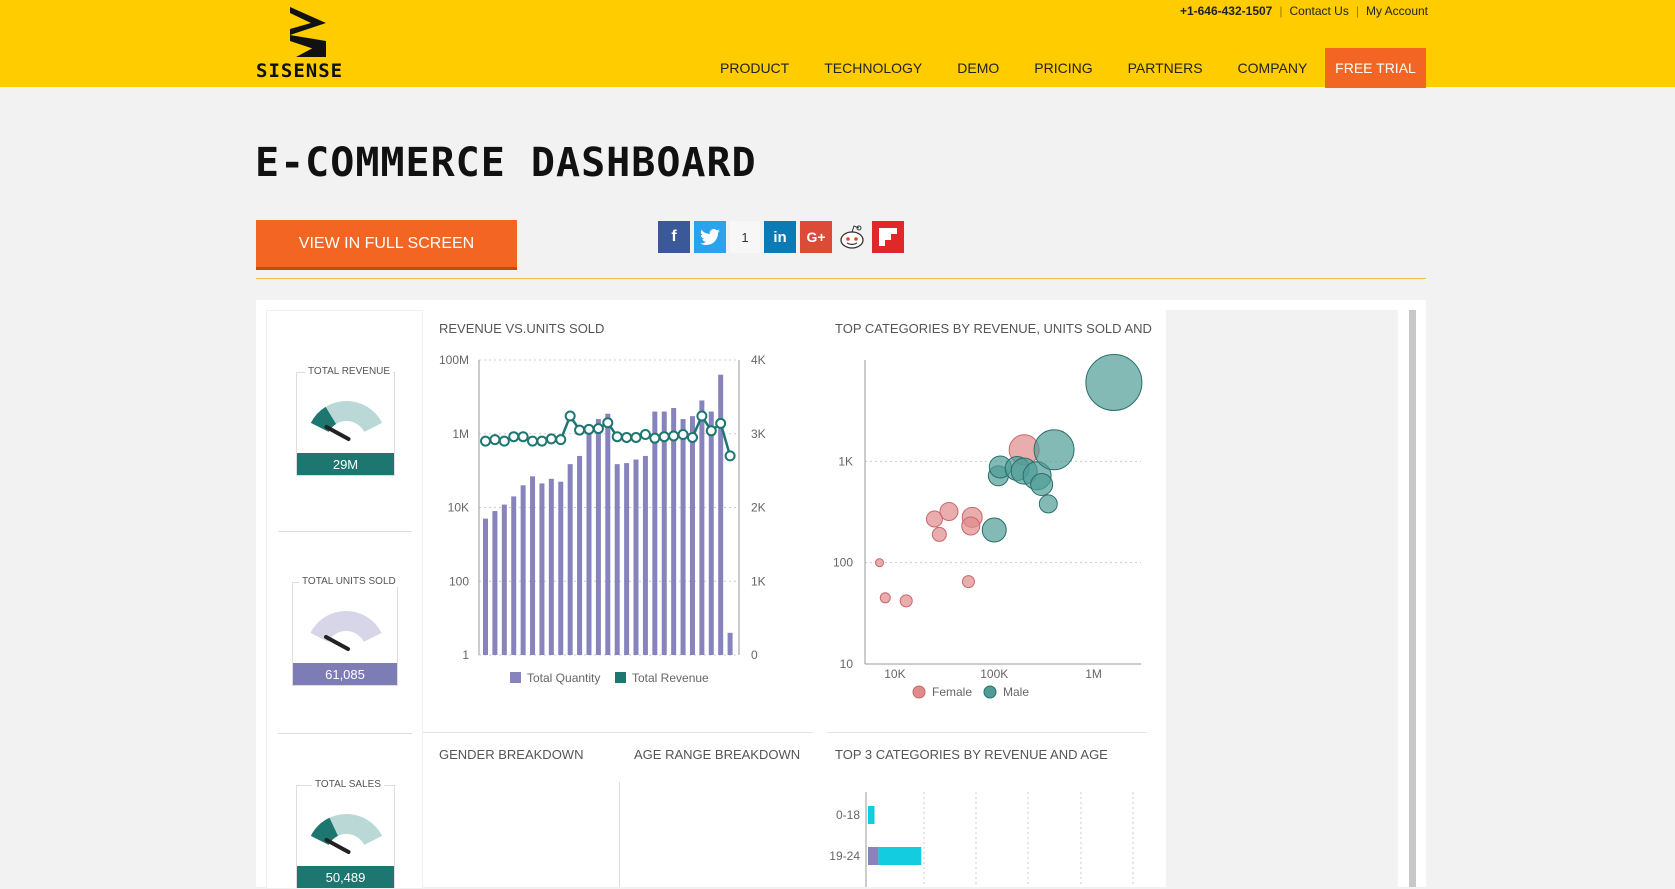 The height and width of the screenshot is (889, 1675). I want to click on kpi-value: 61,085, so click(345, 674).